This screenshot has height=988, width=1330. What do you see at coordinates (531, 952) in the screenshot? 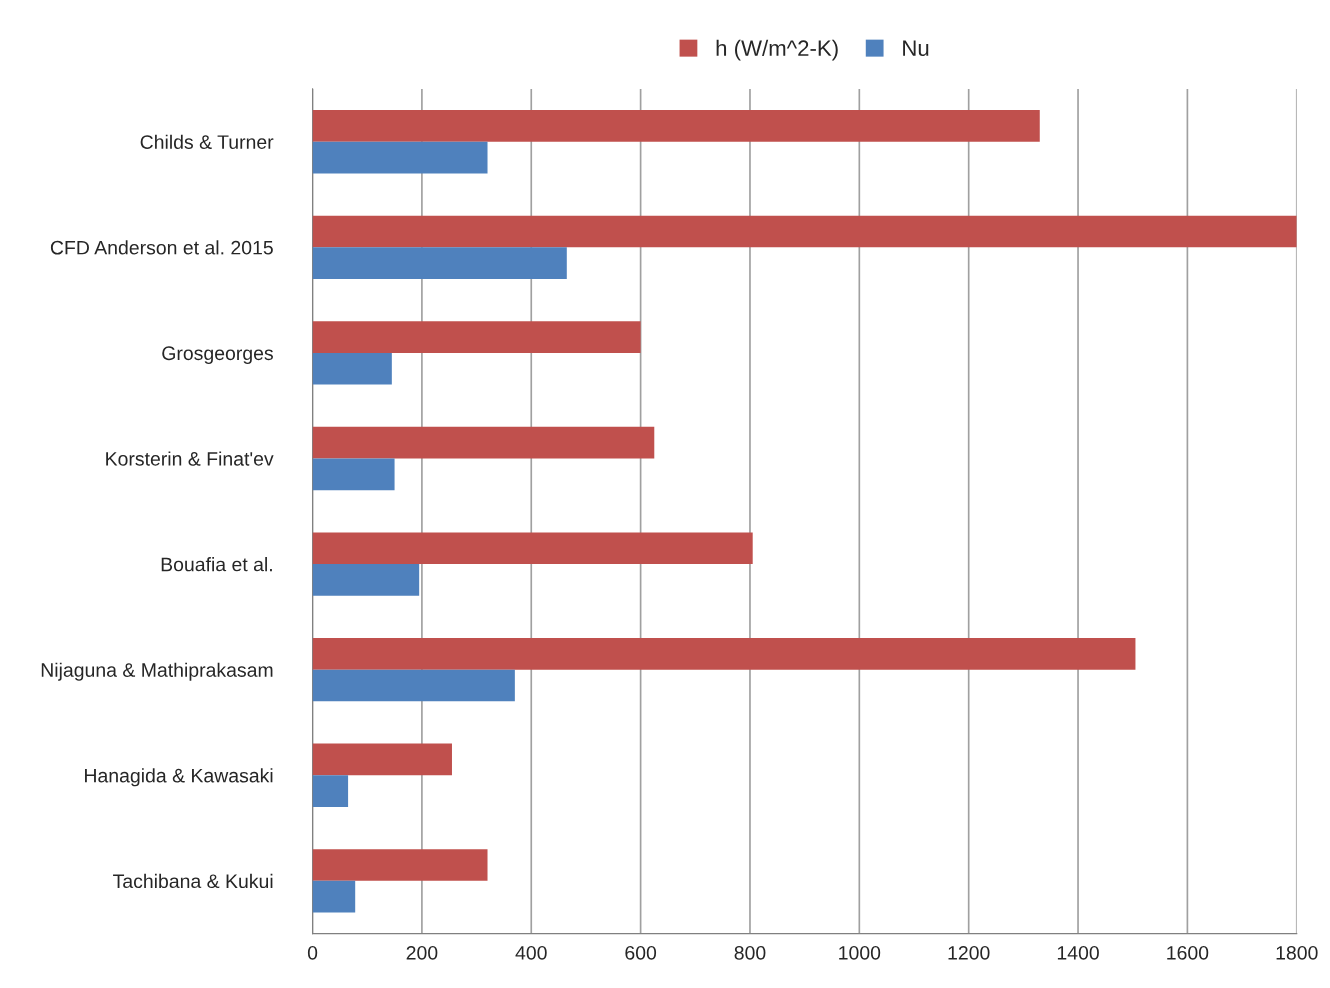
I see `x-tick-label: 400` at bounding box center [531, 952].